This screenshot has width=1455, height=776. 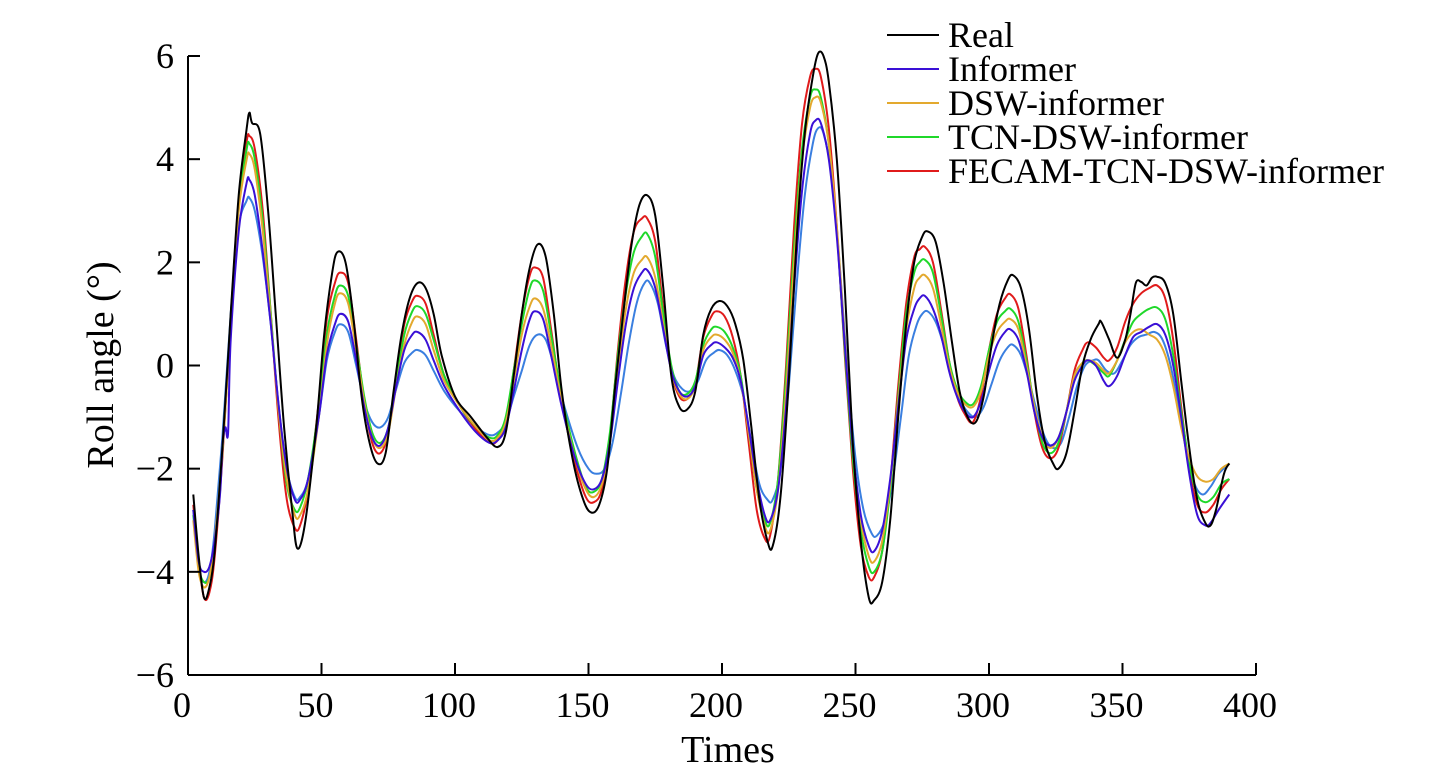 What do you see at coordinates (981, 35) in the screenshot?
I see `legend-label: Real` at bounding box center [981, 35].